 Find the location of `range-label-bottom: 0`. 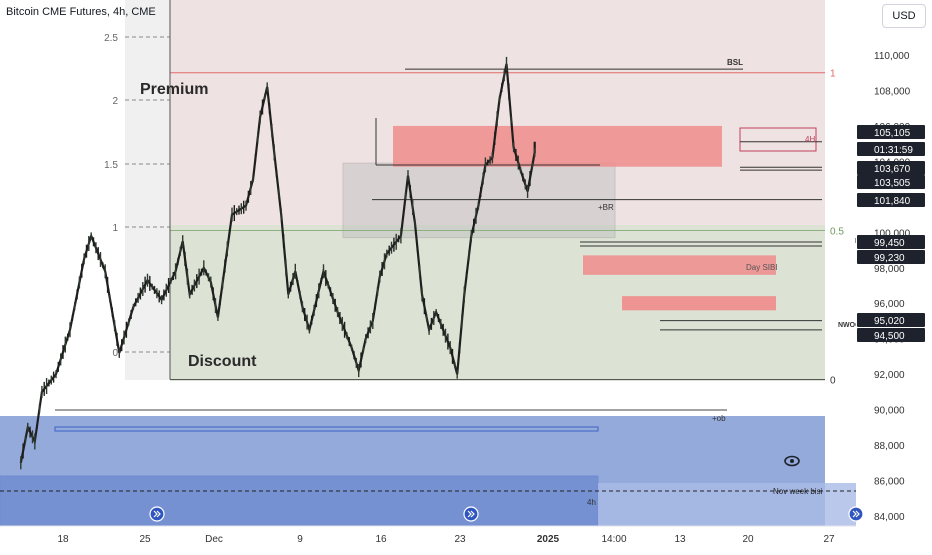

range-label-bottom: 0 is located at coordinates (833, 380).